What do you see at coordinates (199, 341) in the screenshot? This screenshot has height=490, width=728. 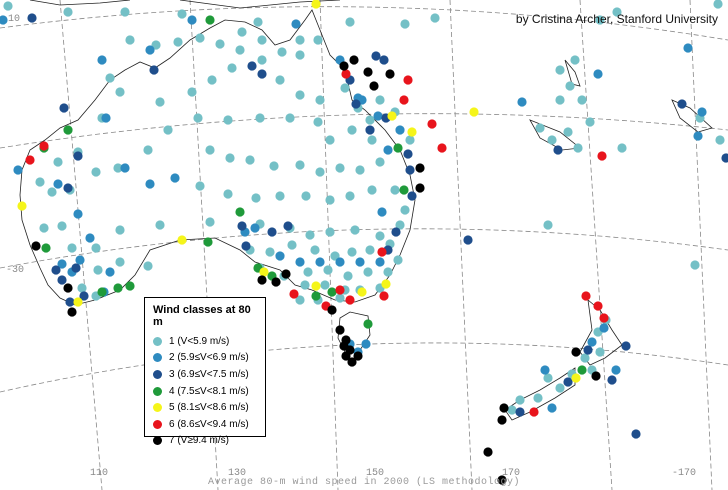 I see `legend-label: 1 (V<5.9 m/s)` at bounding box center [199, 341].